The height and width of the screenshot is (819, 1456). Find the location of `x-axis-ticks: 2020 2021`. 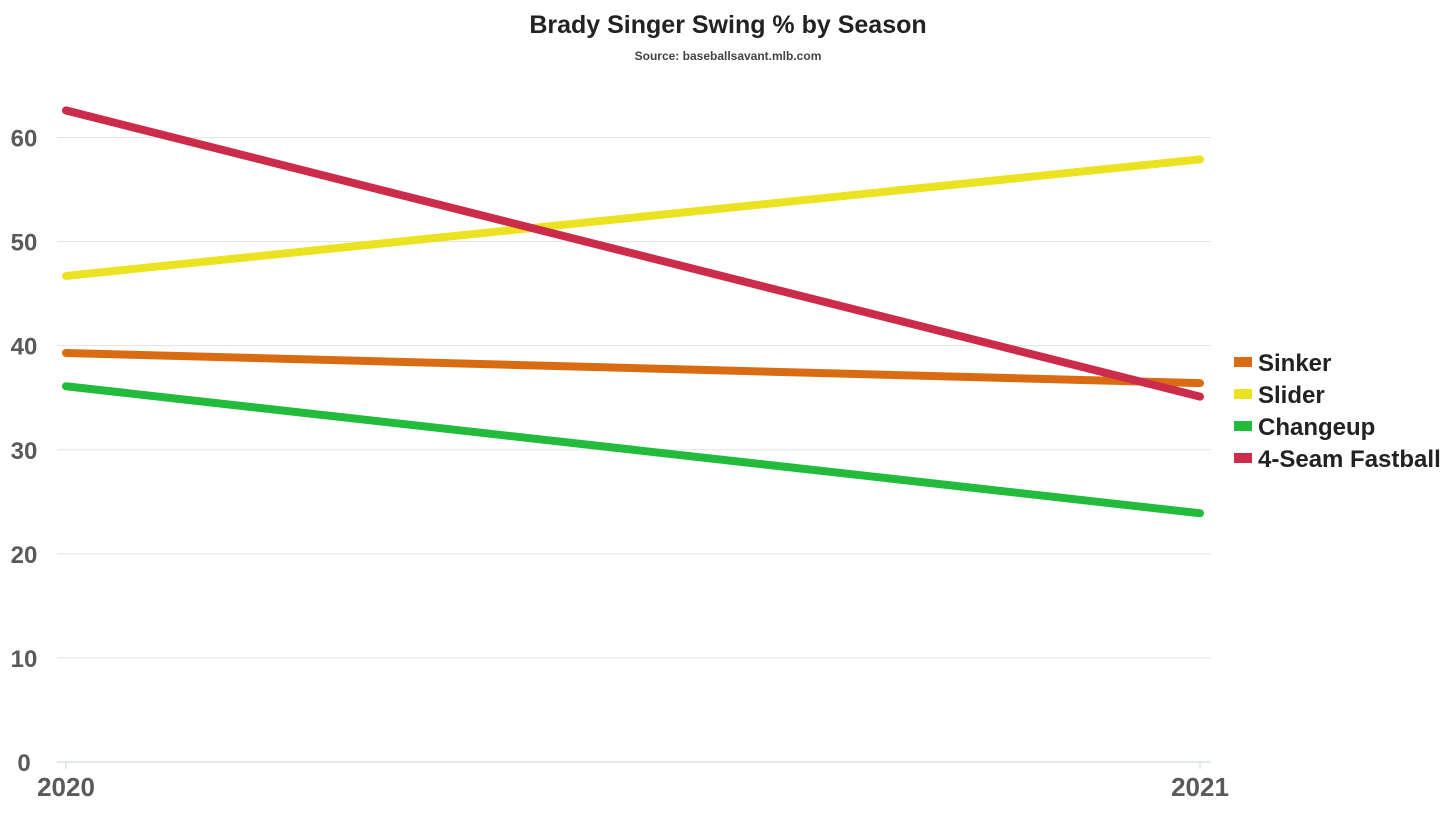

x-axis-ticks: 2020 2021 is located at coordinates (633, 782).